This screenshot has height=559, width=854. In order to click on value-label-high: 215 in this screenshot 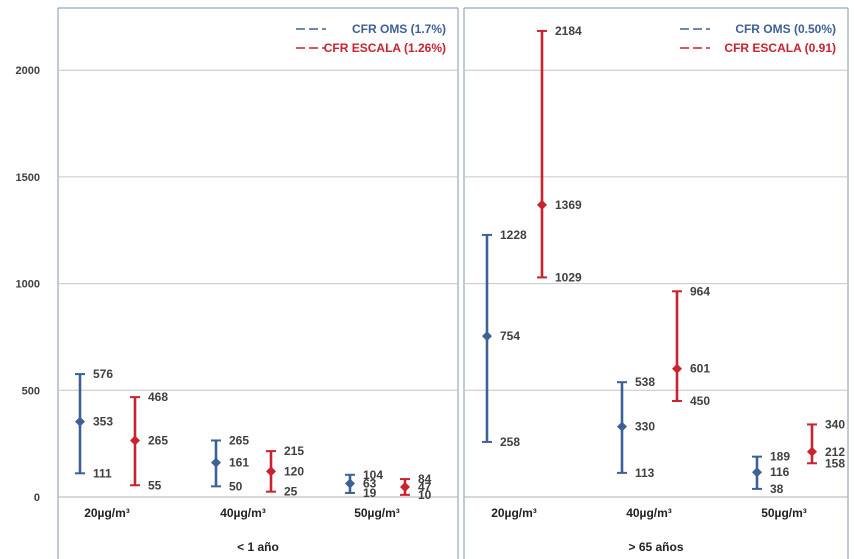, I will do `click(294, 451)`.